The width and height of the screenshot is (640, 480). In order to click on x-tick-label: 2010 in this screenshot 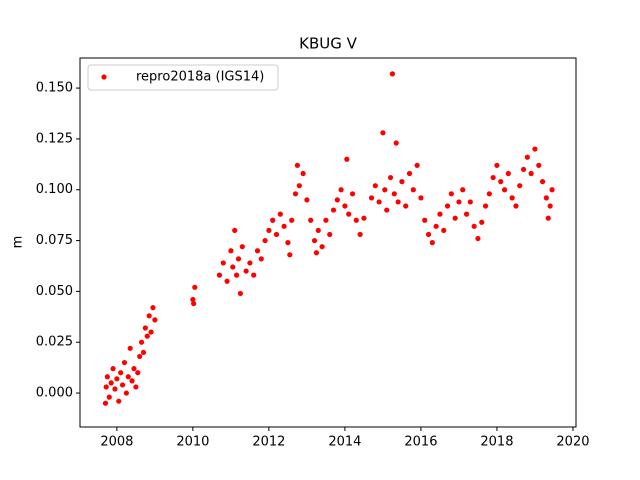, I will do `click(192, 442)`.